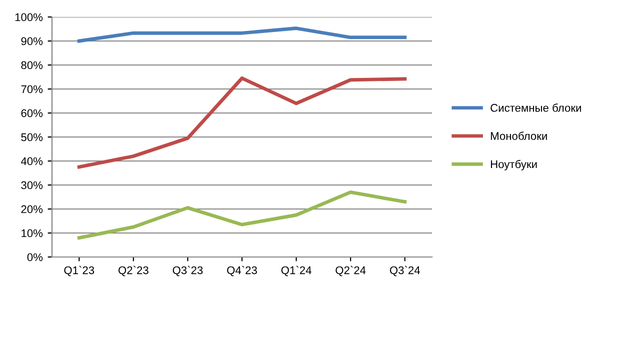 Image resolution: width=629 pixels, height=341 pixels. What do you see at coordinates (296, 271) in the screenshot?
I see `x-tick-label: Q1`24` at bounding box center [296, 271].